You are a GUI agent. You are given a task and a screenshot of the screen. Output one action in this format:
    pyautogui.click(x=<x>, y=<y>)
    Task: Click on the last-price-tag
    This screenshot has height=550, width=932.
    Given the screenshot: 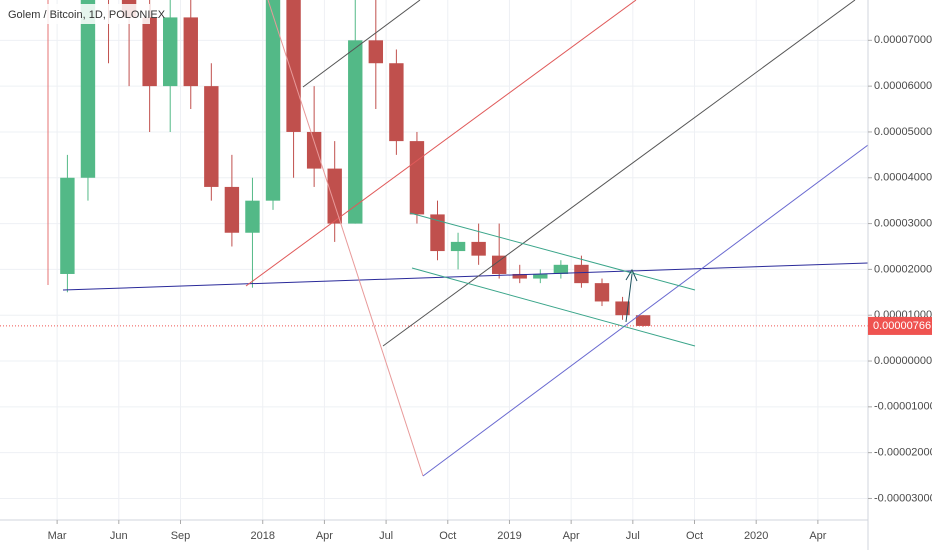 What is the action you would take?
    pyautogui.click(x=900, y=325)
    